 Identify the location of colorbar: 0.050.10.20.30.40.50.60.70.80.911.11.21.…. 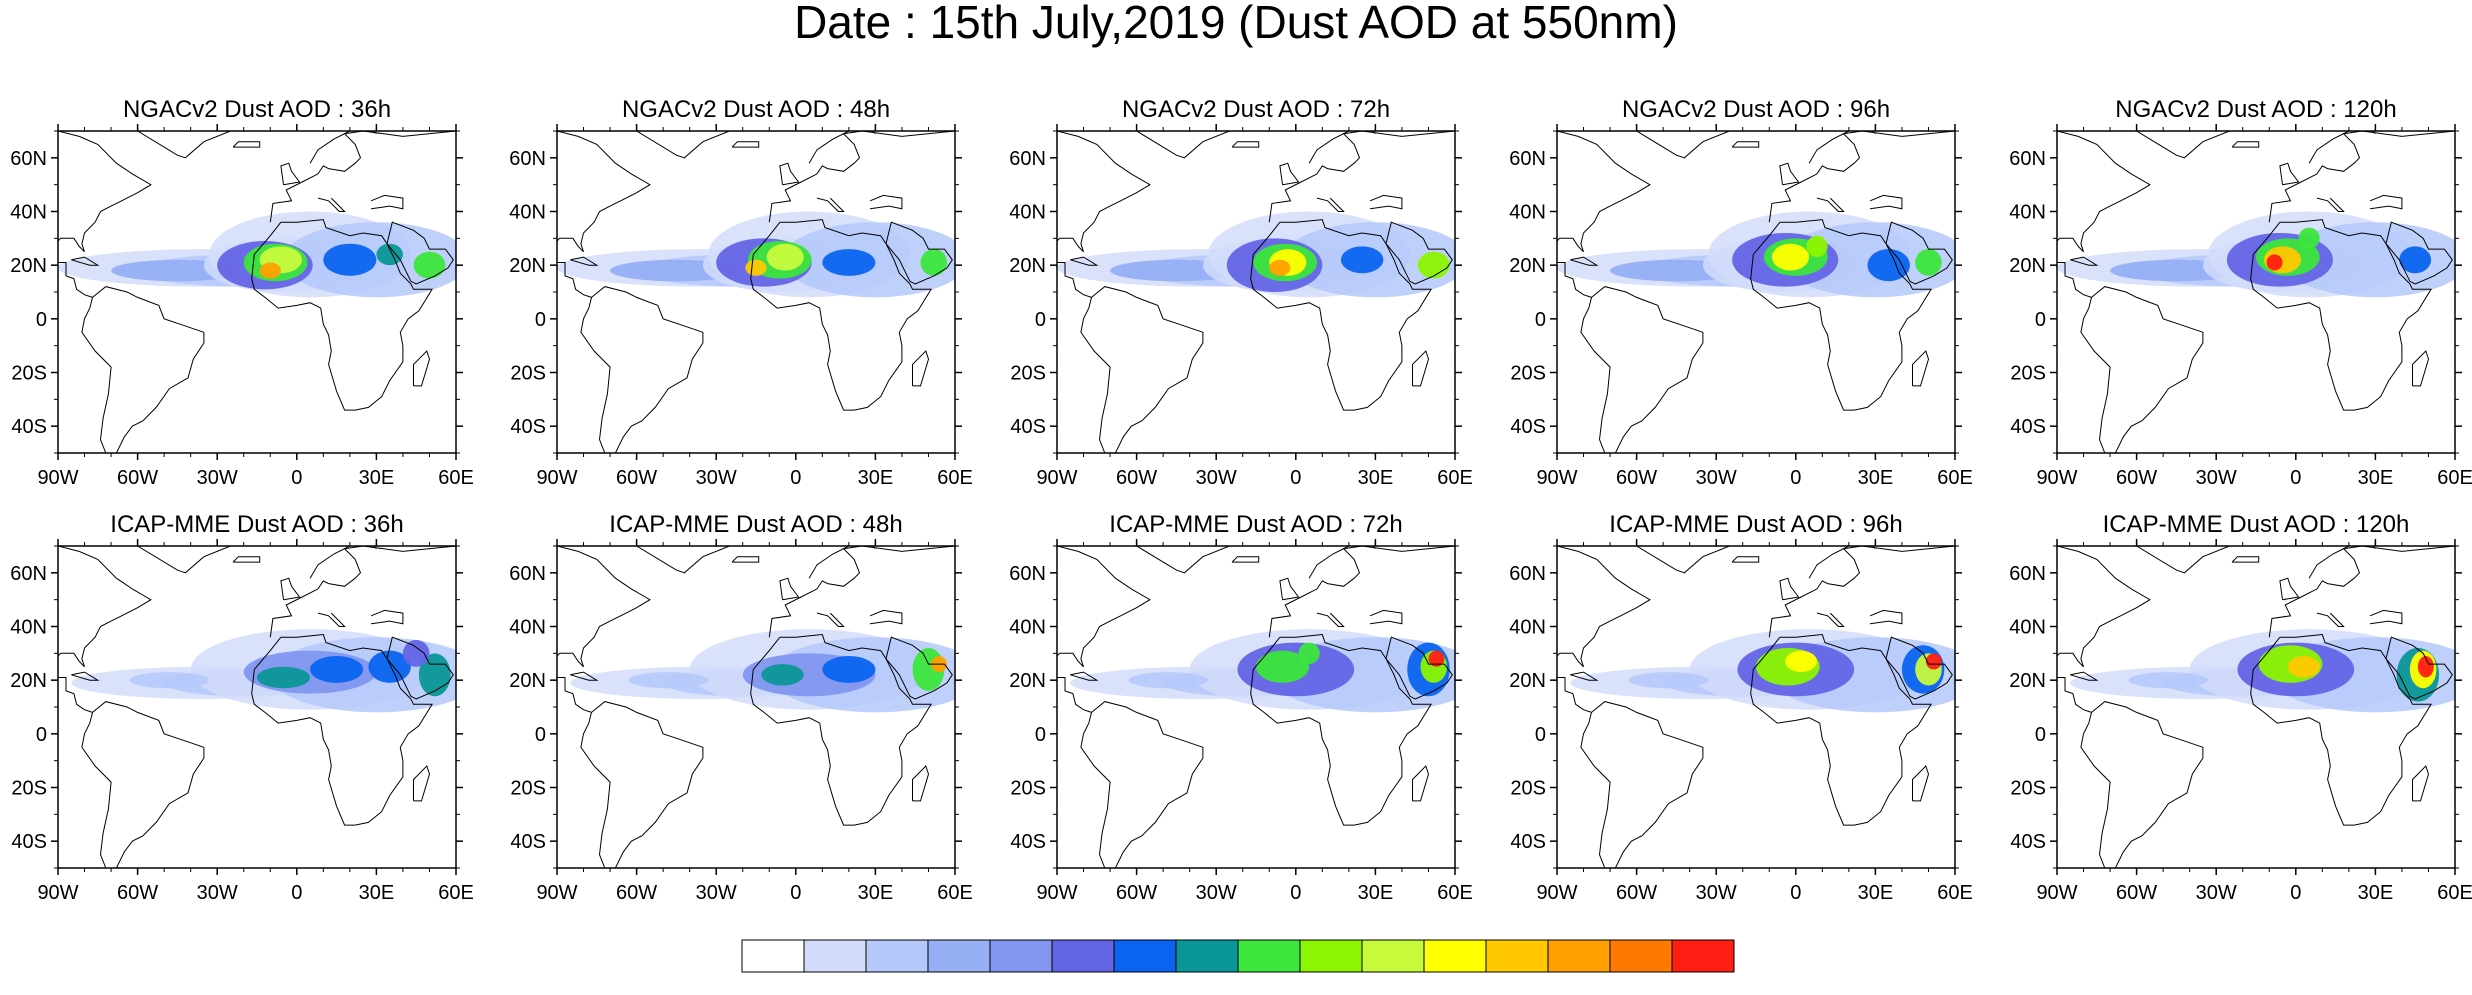
(1238, 956).